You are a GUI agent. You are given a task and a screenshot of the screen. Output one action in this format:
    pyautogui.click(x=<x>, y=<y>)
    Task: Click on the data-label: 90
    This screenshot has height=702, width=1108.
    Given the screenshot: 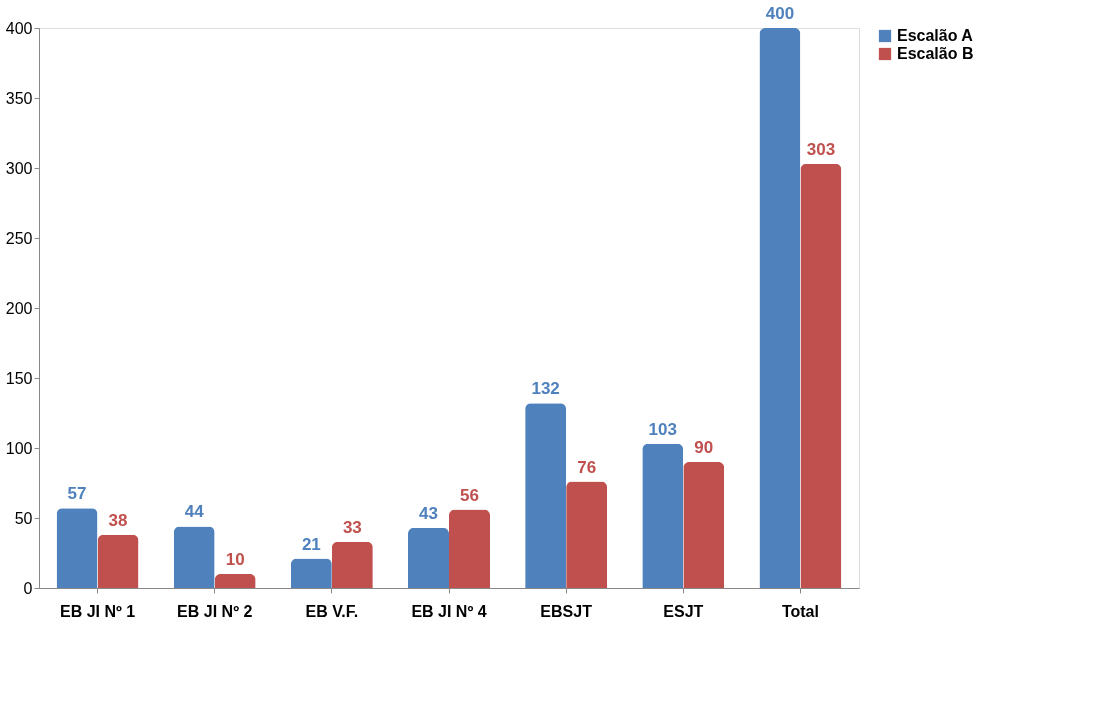 What is the action you would take?
    pyautogui.click(x=704, y=447)
    